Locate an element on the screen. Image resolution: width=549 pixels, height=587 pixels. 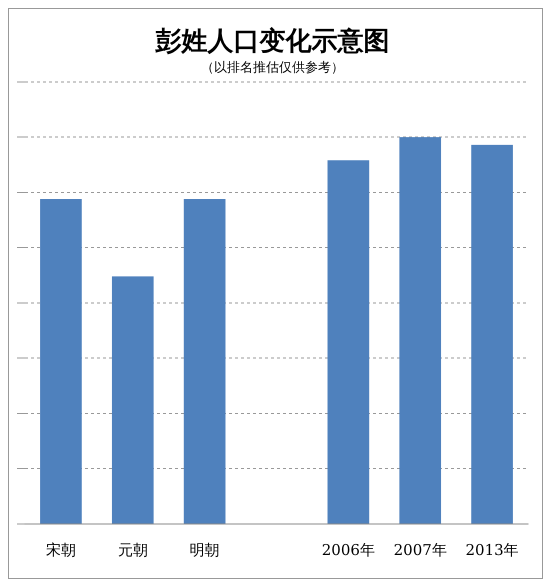
x-tick-label: 元朝 is located at coordinates (133, 549).